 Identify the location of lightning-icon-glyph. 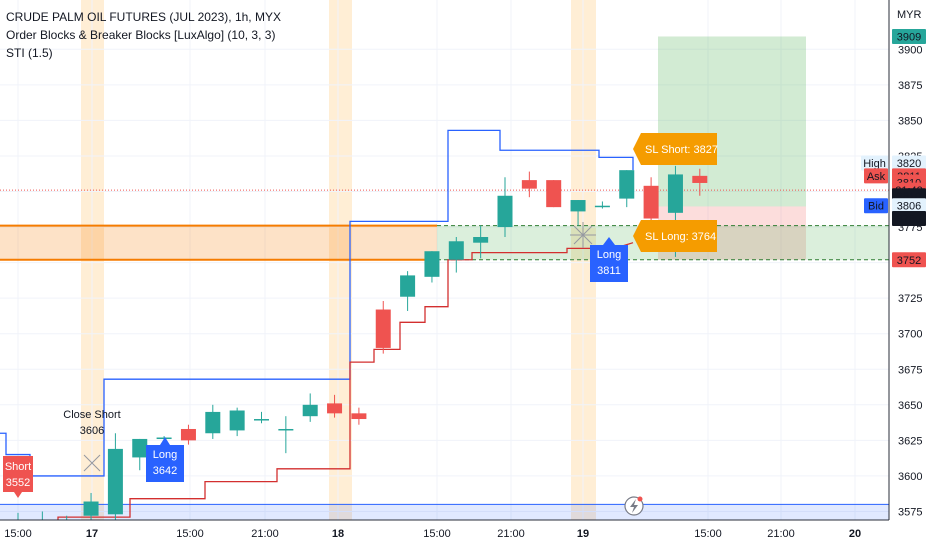
(634, 506).